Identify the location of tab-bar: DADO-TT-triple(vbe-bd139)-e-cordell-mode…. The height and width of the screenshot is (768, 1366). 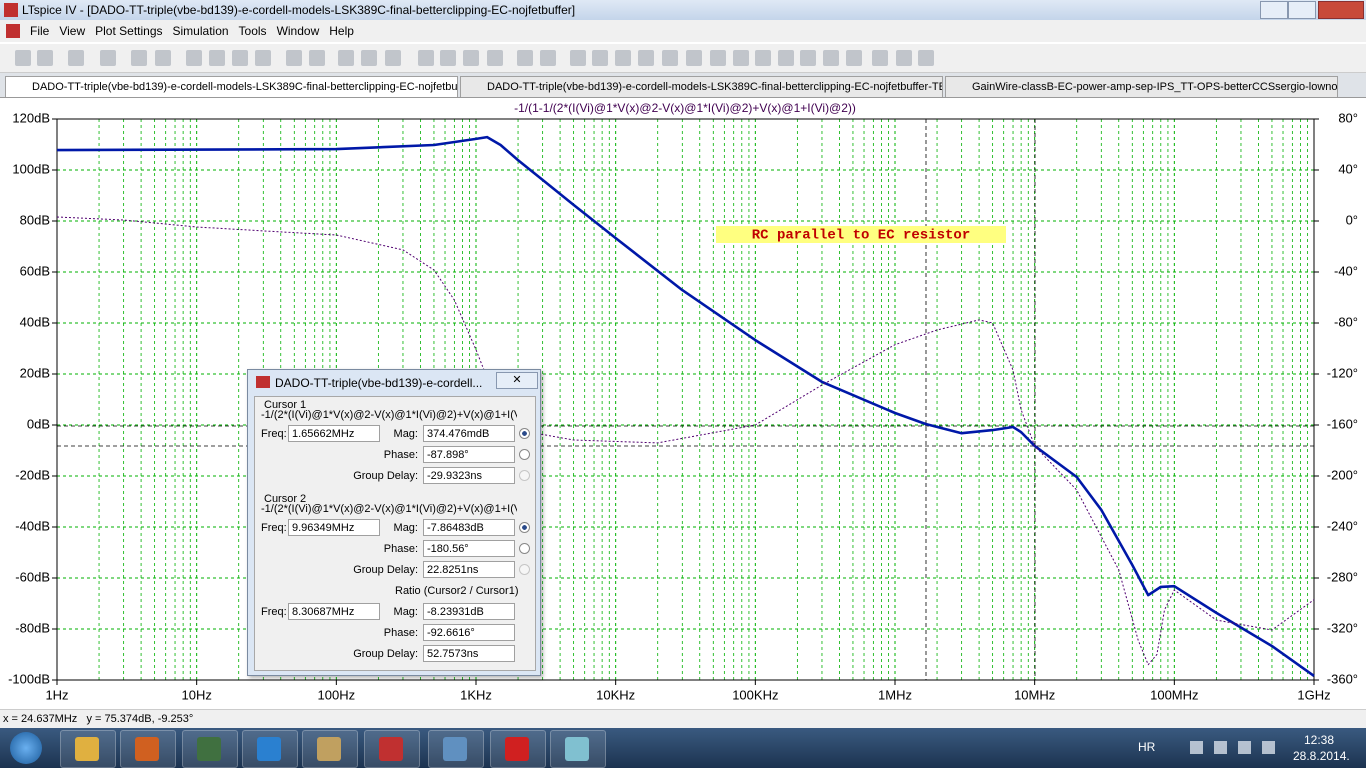
(683, 85).